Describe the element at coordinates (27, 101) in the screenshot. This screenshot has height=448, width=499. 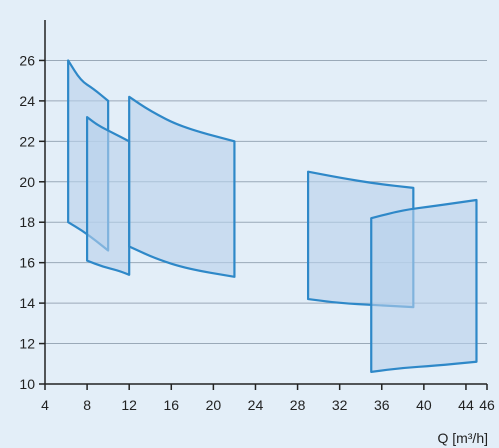
I see `y-tick-label: 24` at that location.